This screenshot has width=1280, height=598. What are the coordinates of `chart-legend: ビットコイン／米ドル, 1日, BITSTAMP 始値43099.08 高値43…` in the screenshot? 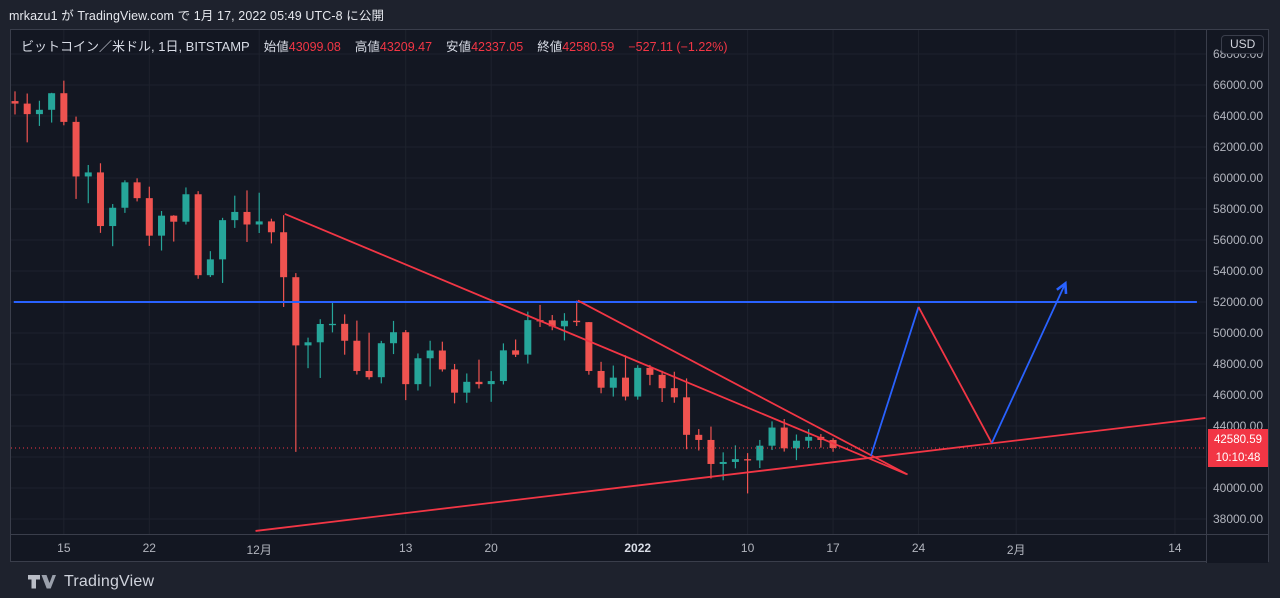 It's located at (374, 45).